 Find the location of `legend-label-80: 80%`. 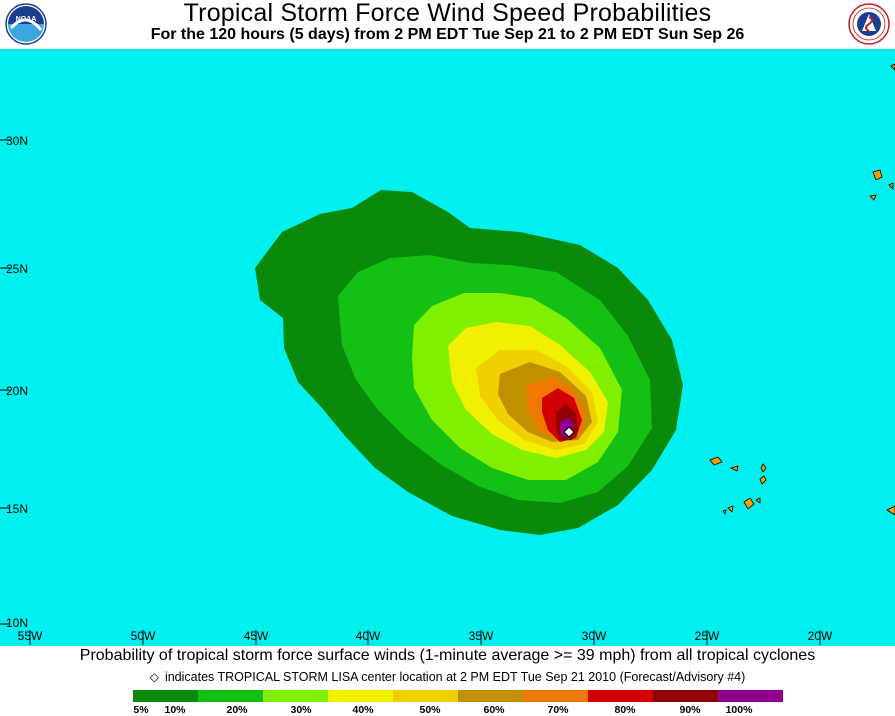

legend-label-80: 80% is located at coordinates (625, 710).